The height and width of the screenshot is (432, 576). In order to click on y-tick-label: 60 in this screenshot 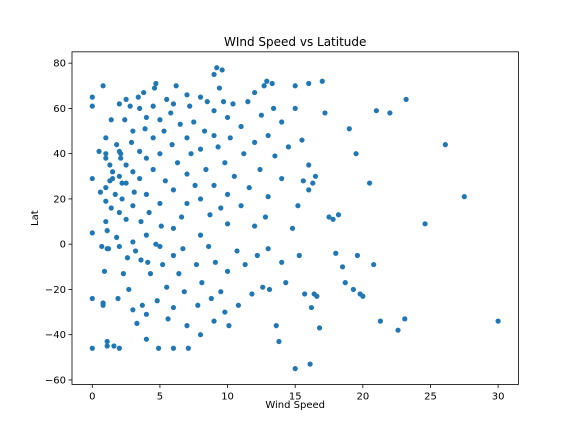, I will do `click(59, 109)`.